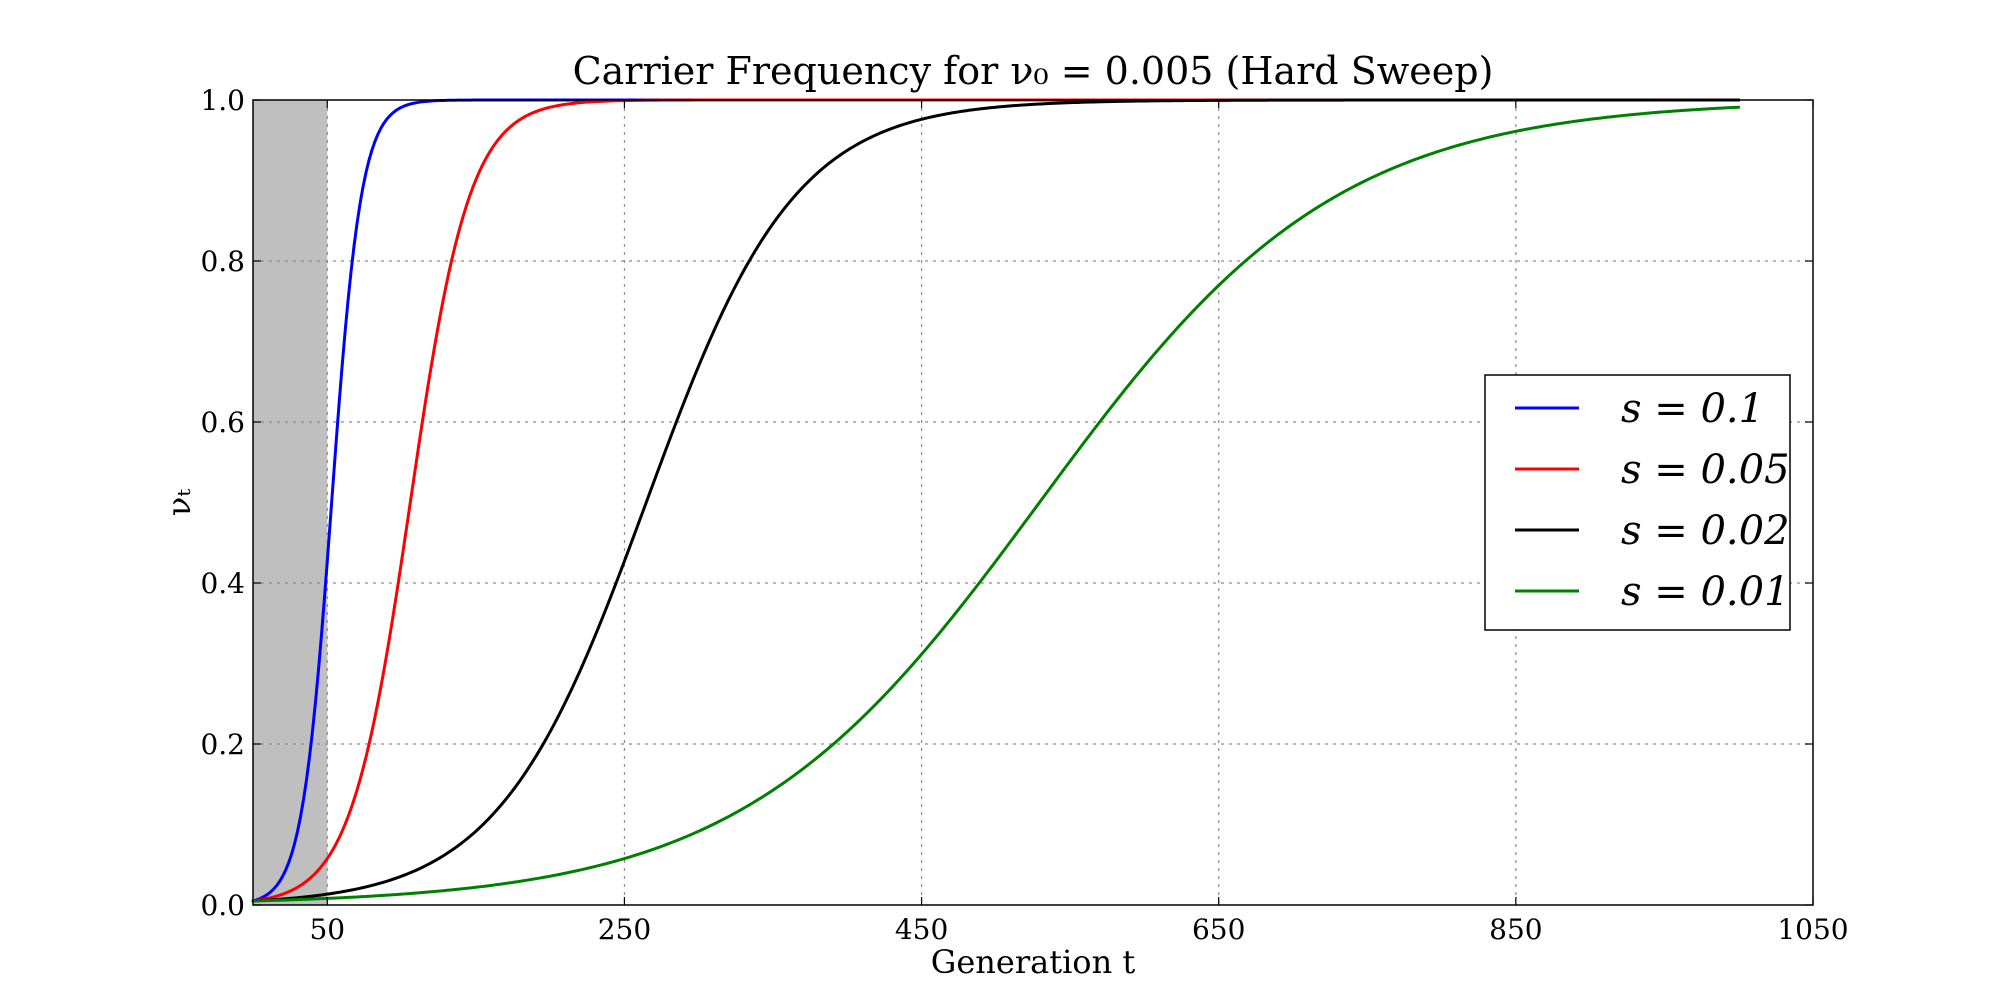  What do you see at coordinates (1812, 929) in the screenshot?
I see `x-tick-label: 1050` at bounding box center [1812, 929].